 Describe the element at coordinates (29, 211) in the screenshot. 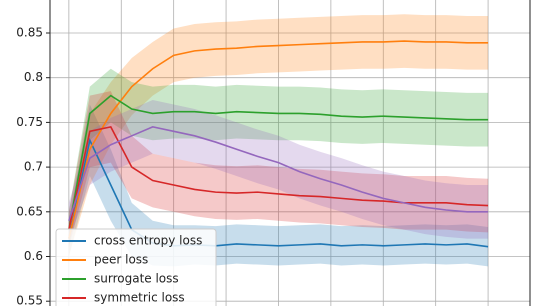

I see `y-tick-label: 0.65` at that location.